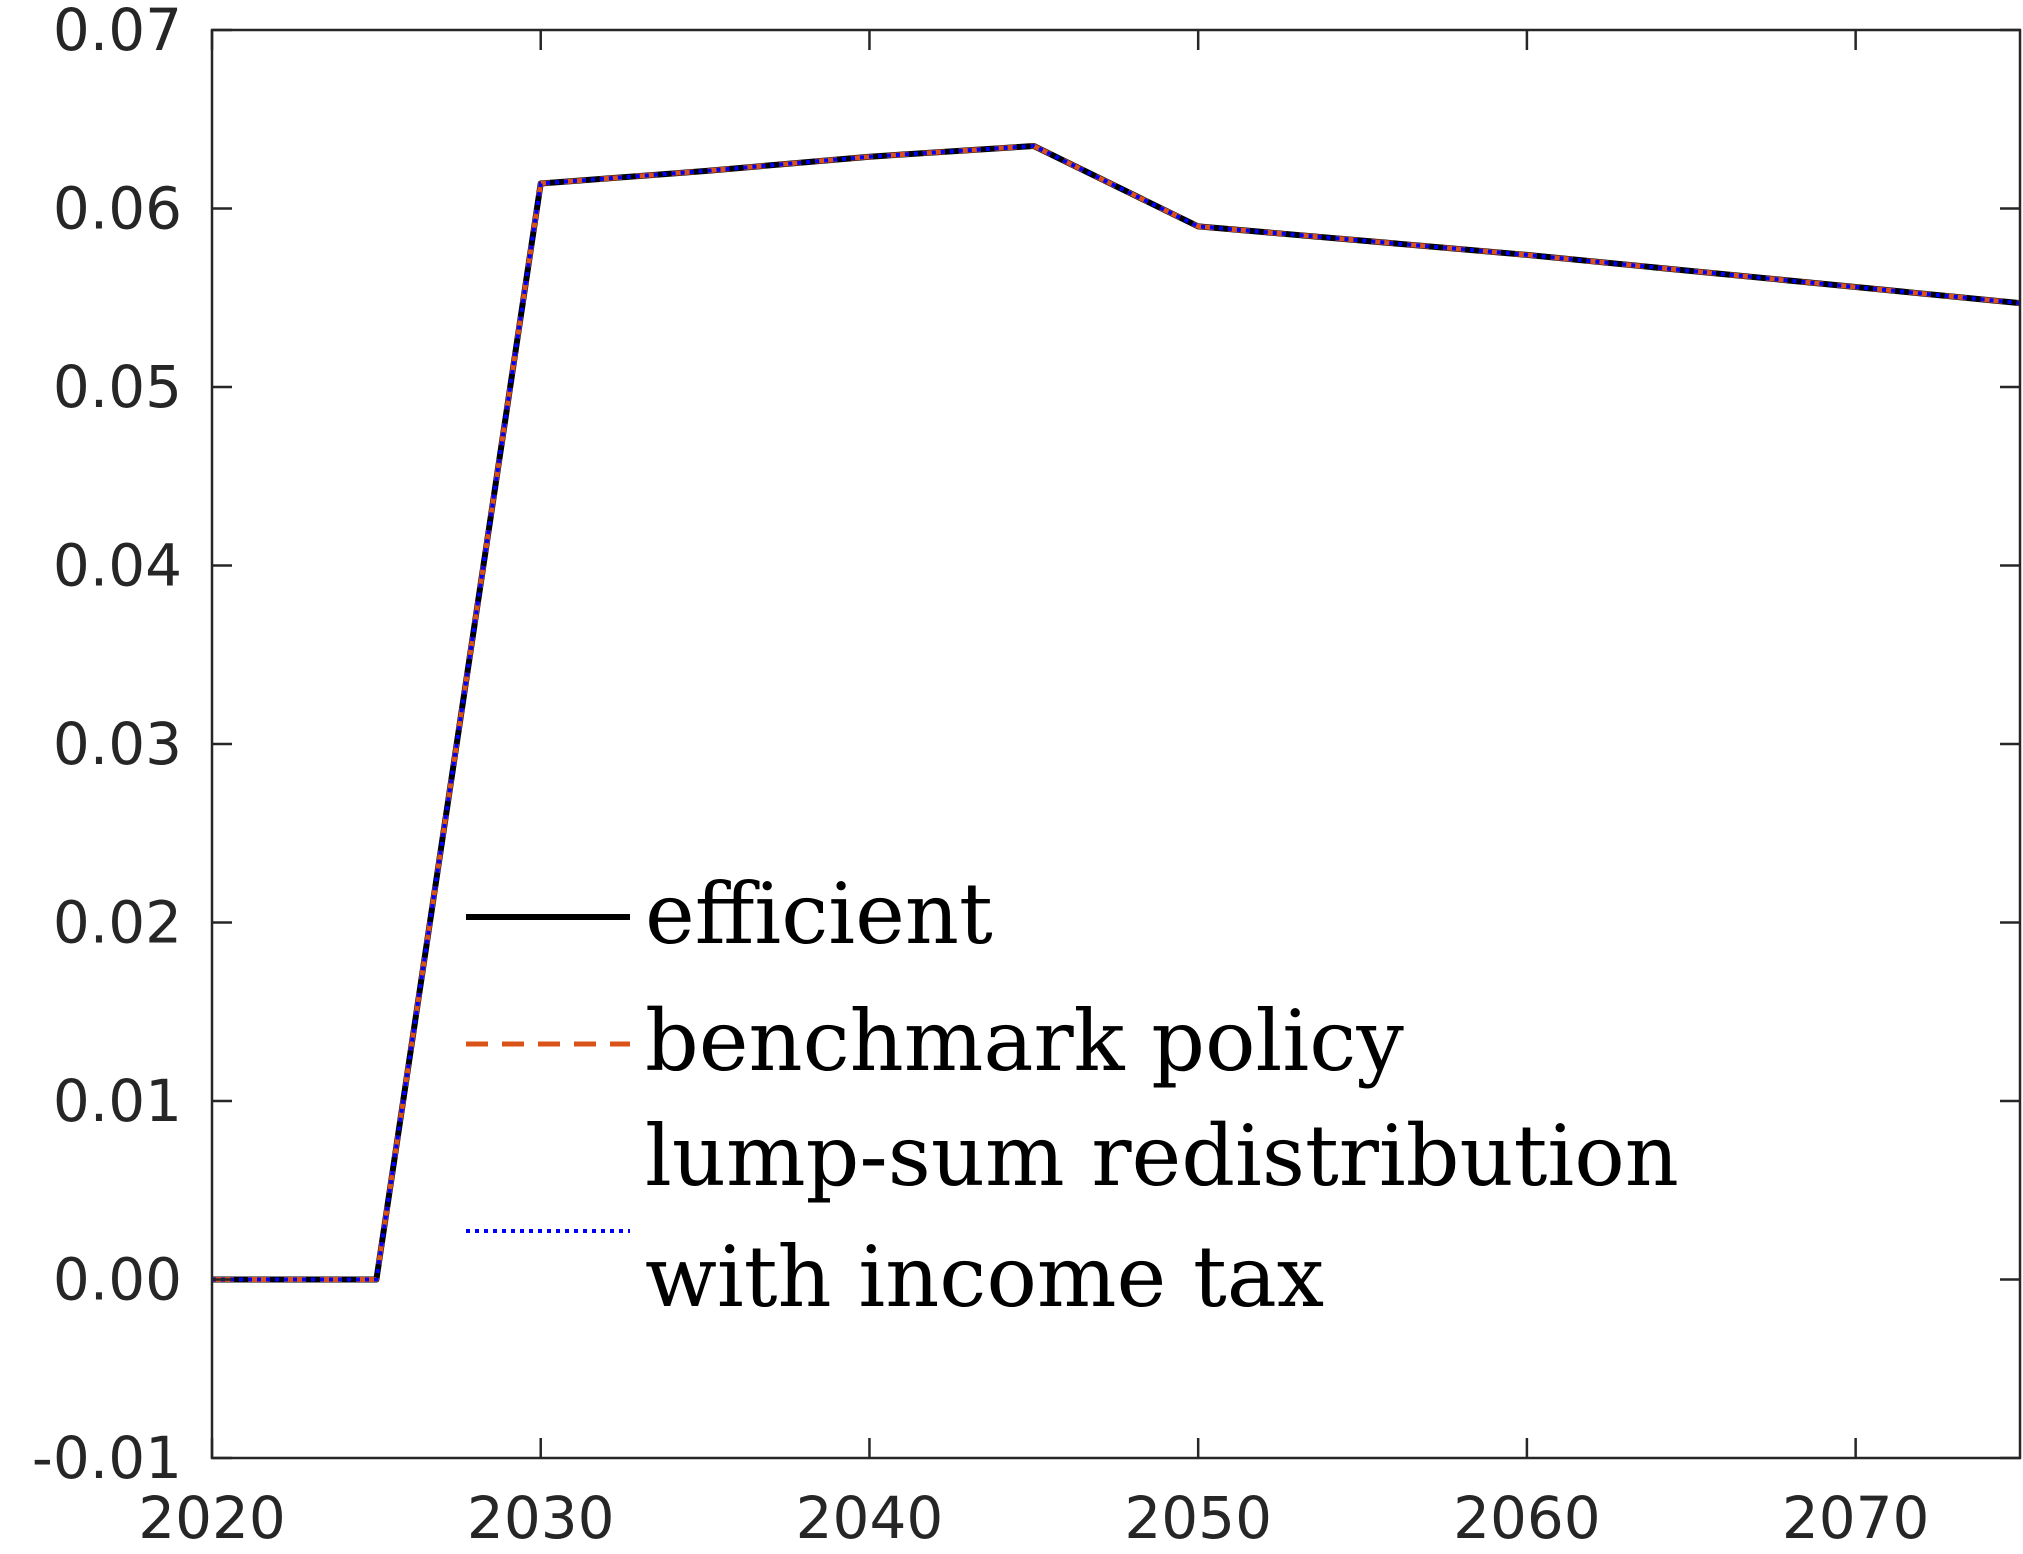 This screenshot has width=2023, height=1554. What do you see at coordinates (1198, 1518) in the screenshot?
I see `x-tick-label: 2050` at bounding box center [1198, 1518].